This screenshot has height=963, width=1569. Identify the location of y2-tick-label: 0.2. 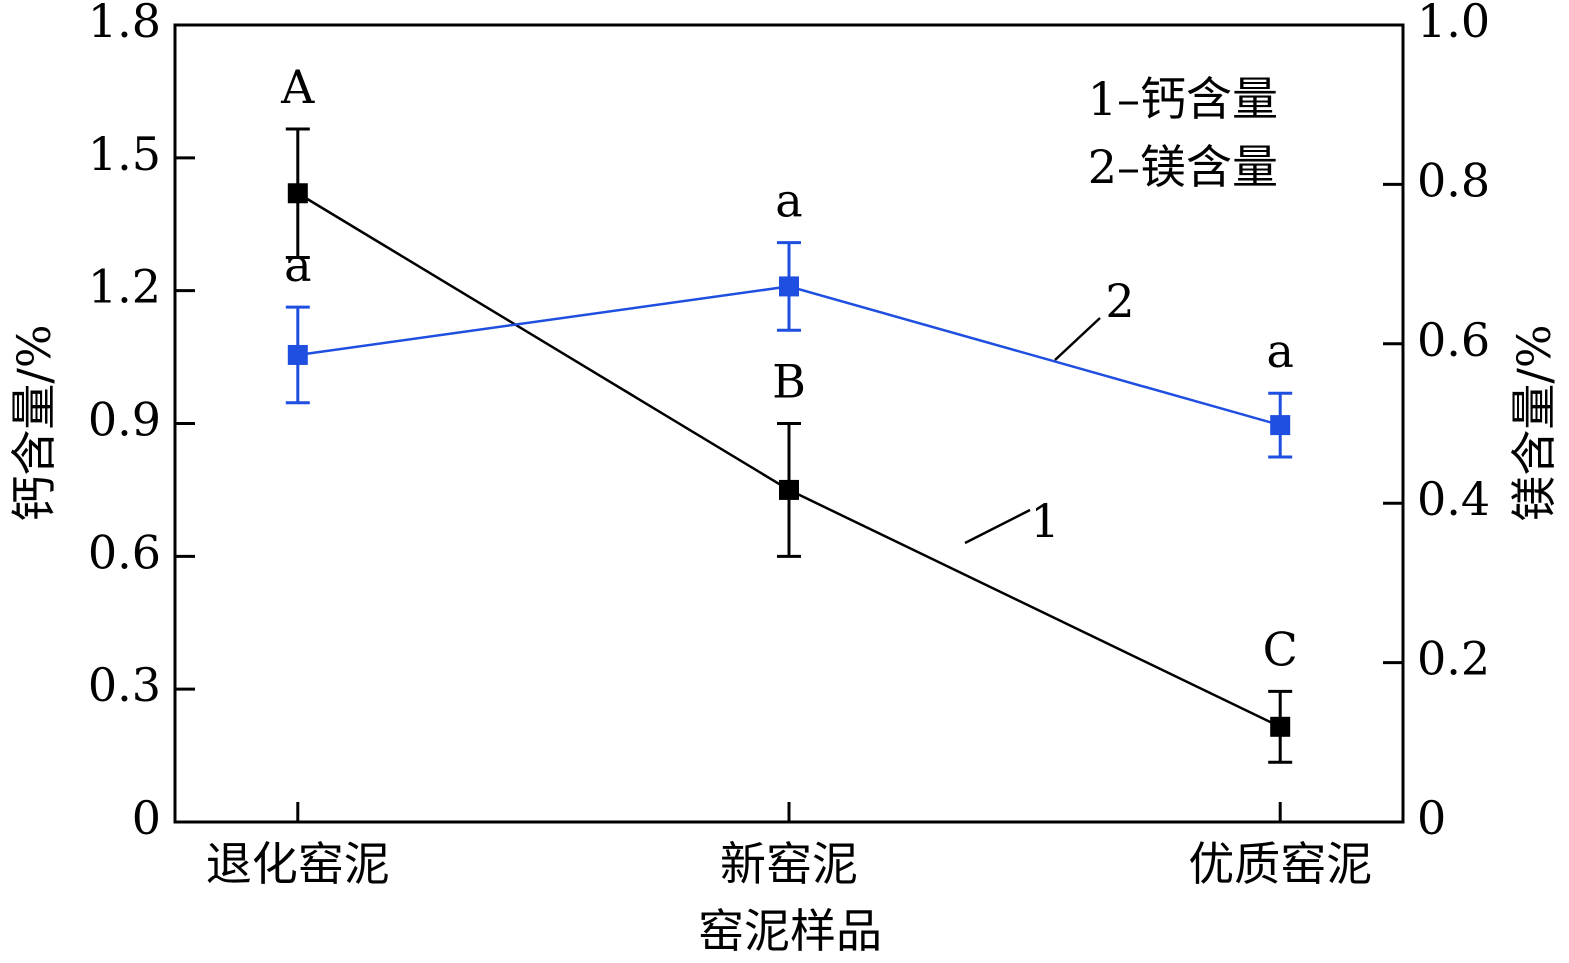
(1453, 659).